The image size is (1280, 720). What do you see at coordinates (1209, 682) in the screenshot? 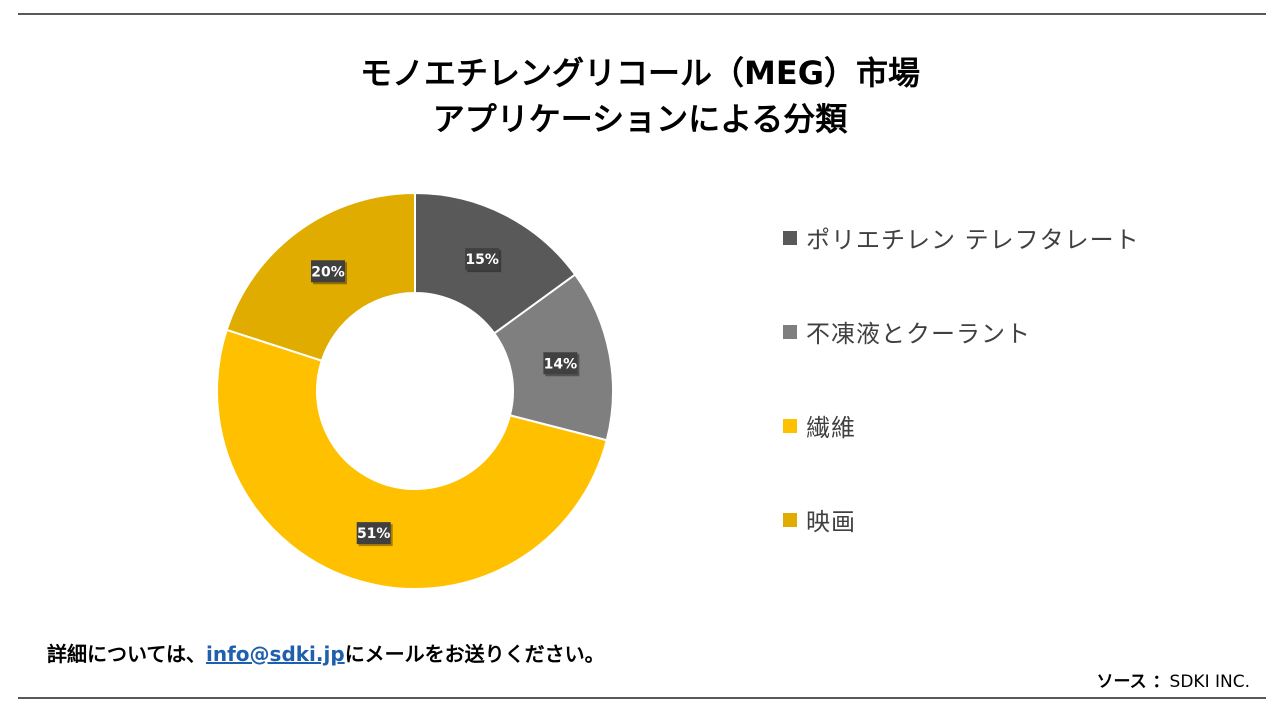
I see `source-value: SDKI INC.` at bounding box center [1209, 682].